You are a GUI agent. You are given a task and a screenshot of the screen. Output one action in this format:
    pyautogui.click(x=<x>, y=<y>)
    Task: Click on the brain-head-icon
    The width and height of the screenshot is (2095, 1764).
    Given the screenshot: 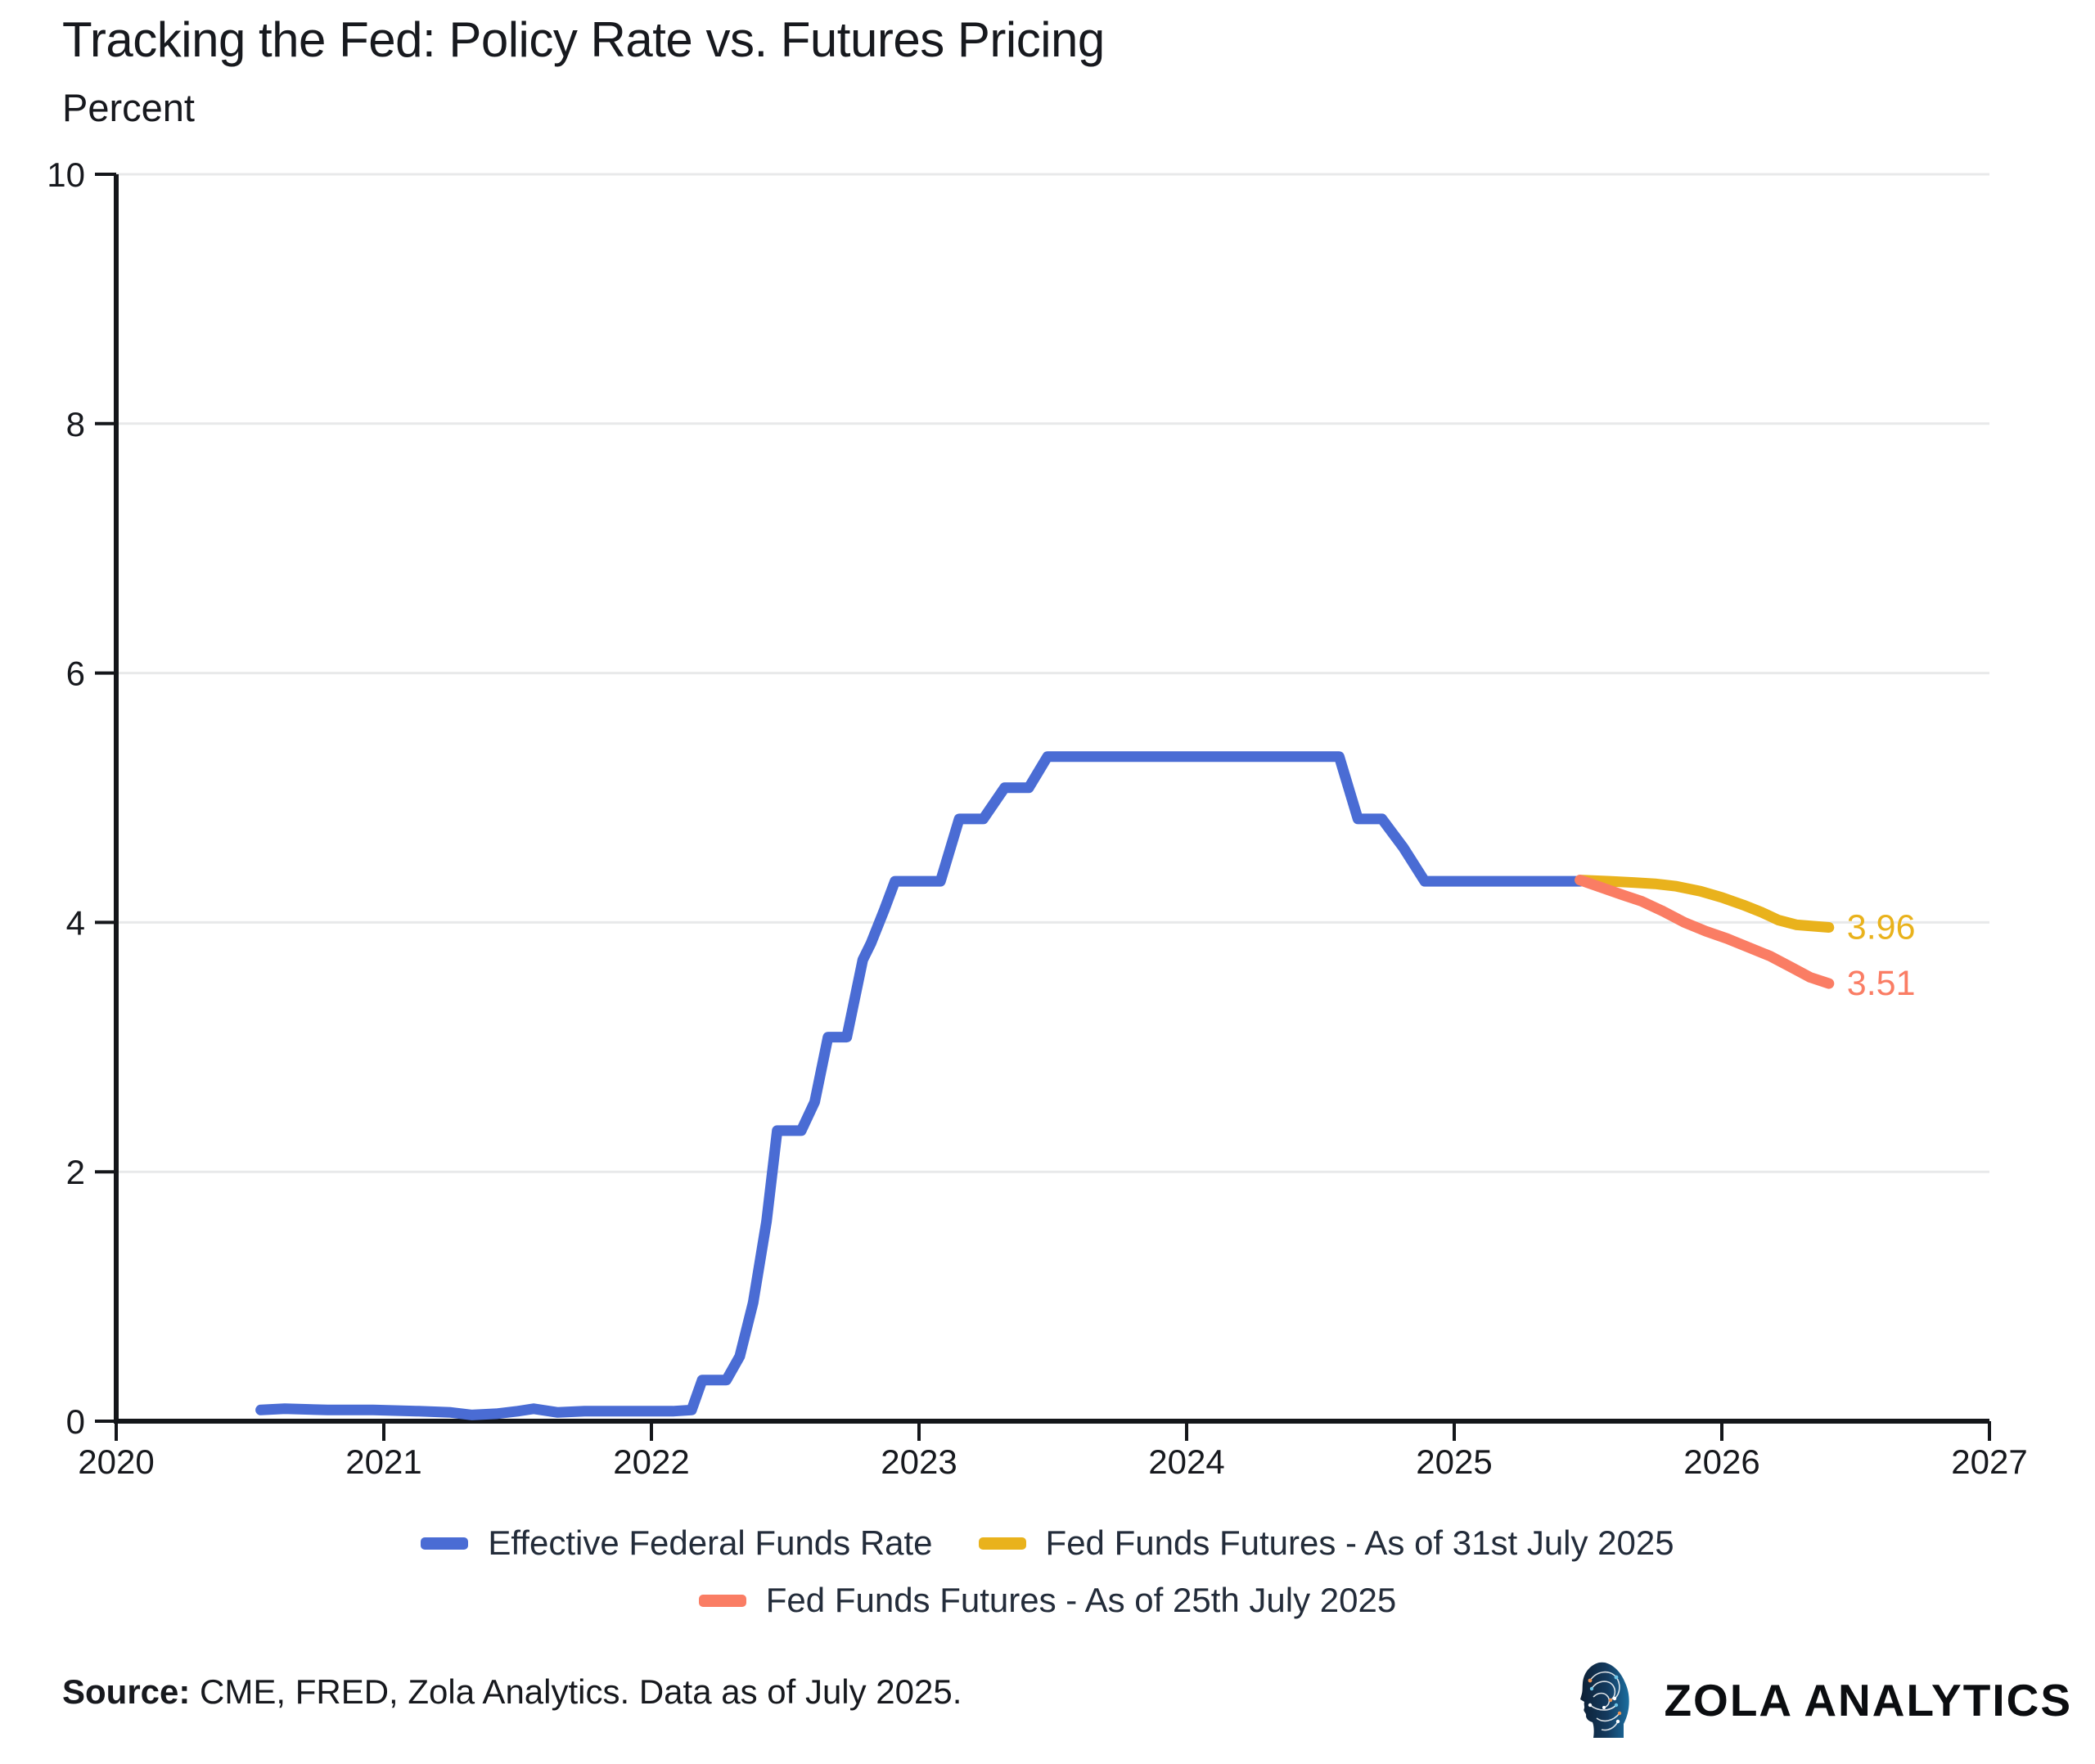 What is the action you would take?
    pyautogui.click(x=1605, y=1700)
    